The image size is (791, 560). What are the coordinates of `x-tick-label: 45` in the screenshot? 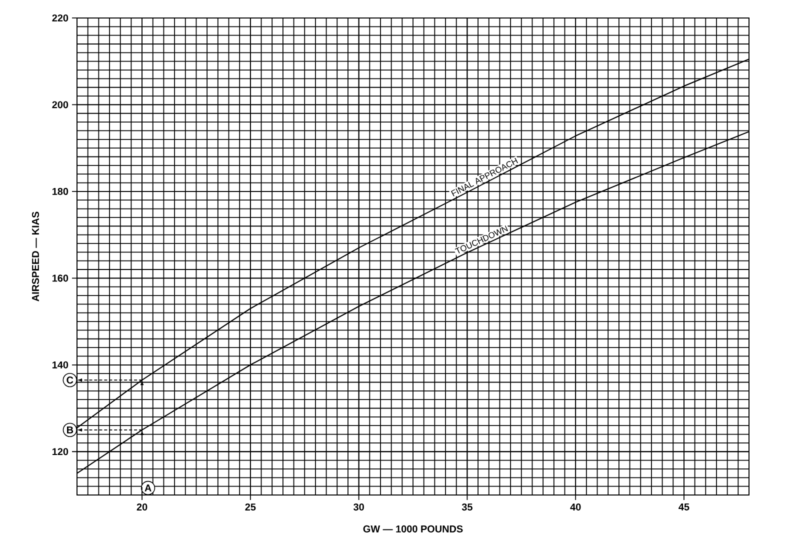 It's located at (684, 507).